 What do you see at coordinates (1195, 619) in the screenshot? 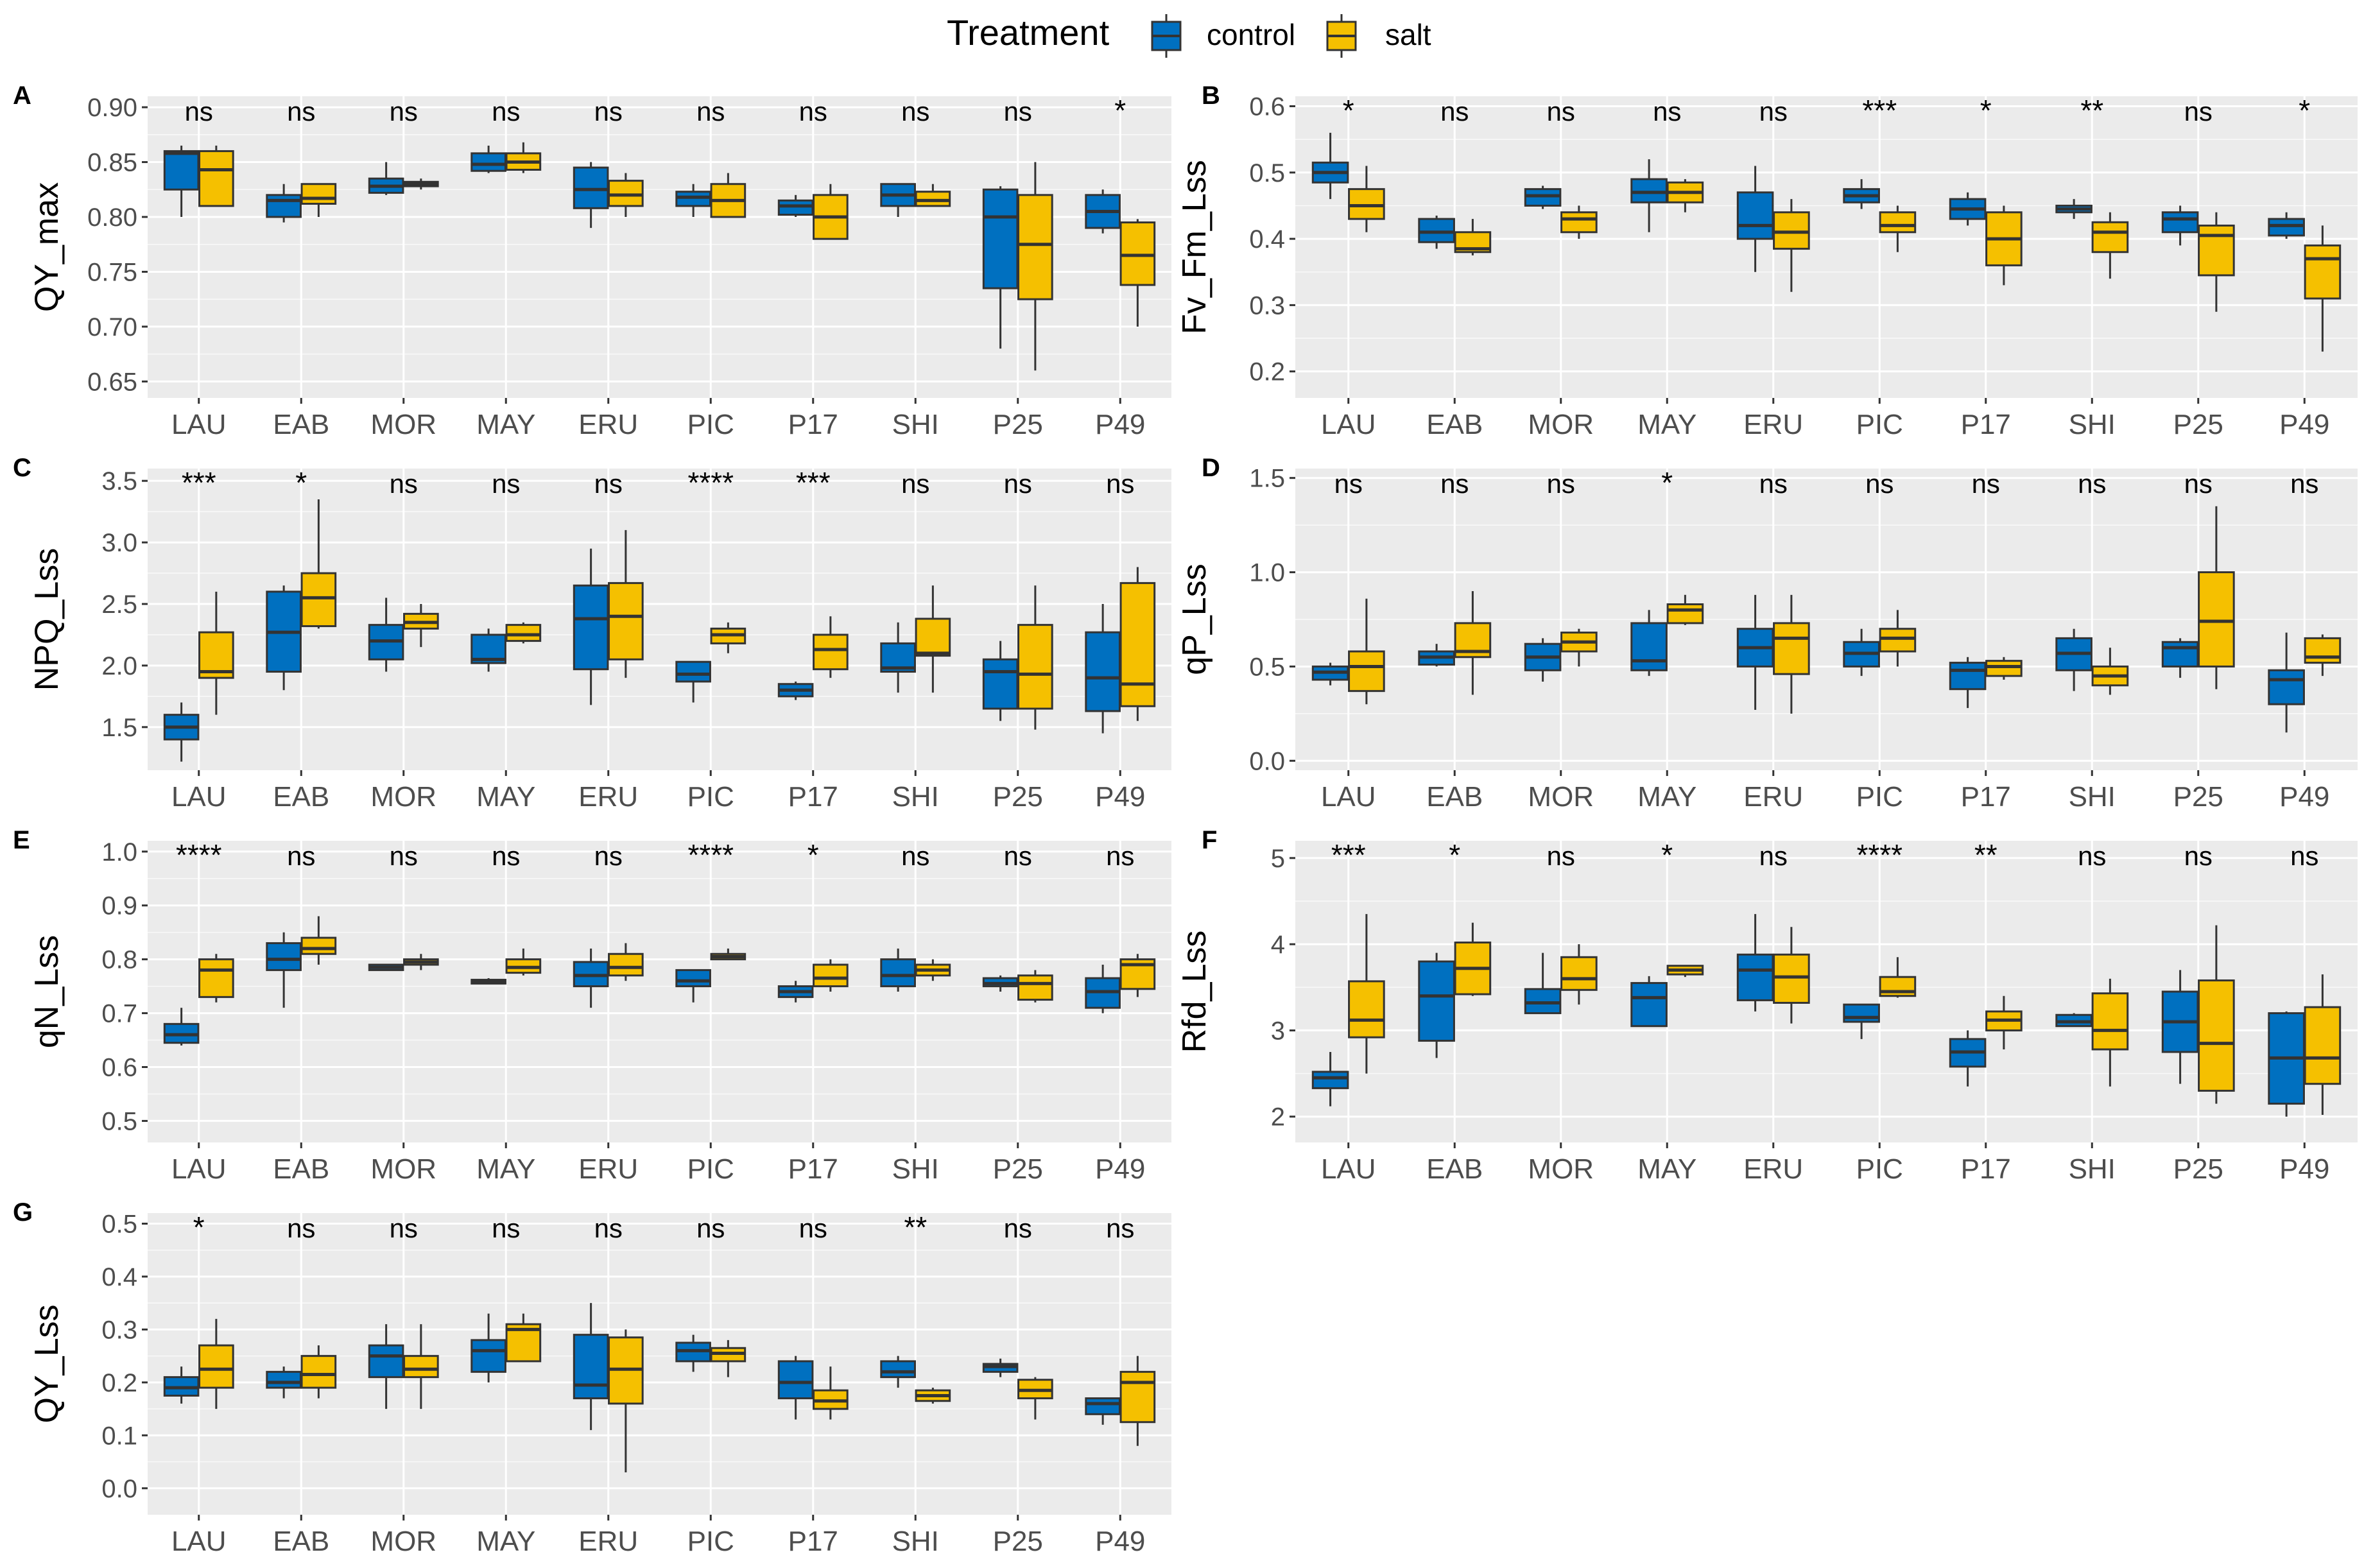
I see `y-axis-title: qP_Lss` at bounding box center [1195, 619].